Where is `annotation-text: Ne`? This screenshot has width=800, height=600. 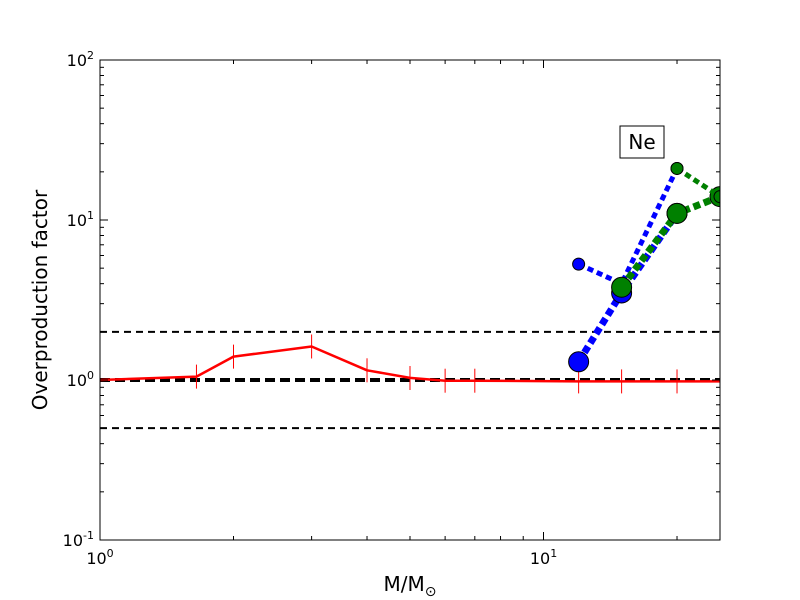 annotation-text: Ne is located at coordinates (641, 142).